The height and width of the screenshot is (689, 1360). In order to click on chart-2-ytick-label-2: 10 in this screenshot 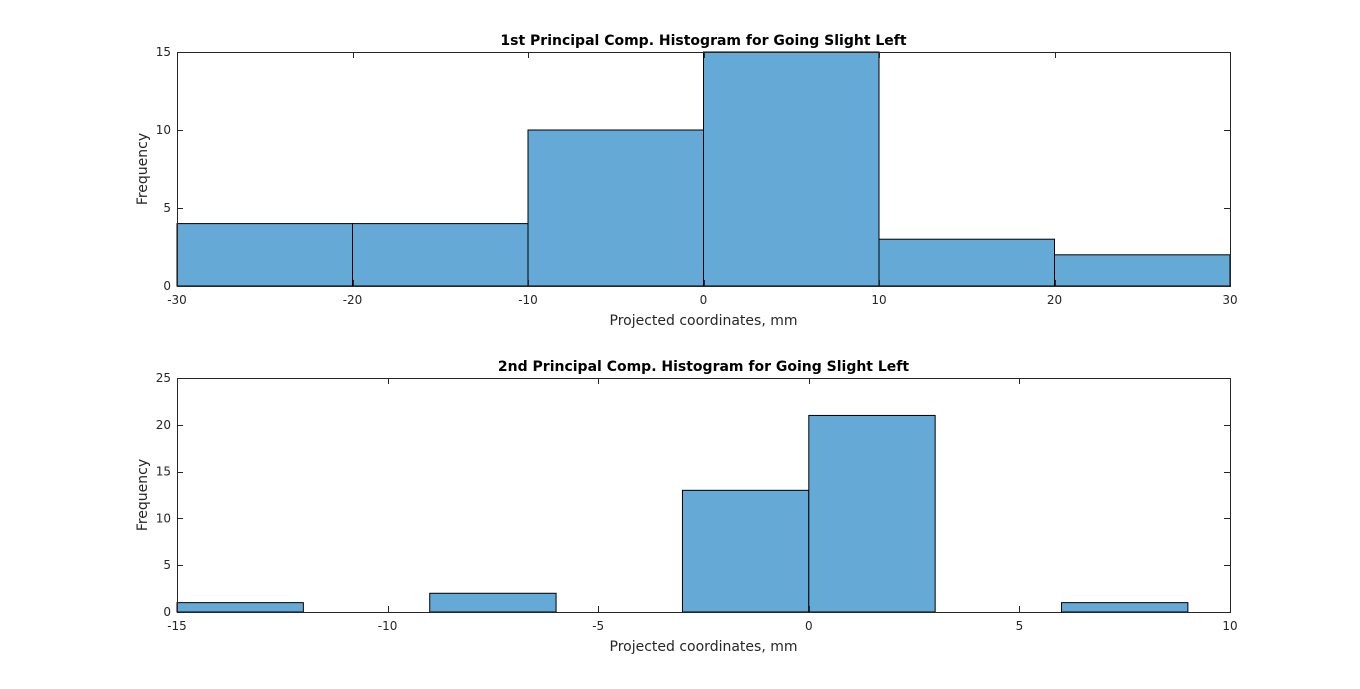, I will do `click(163, 518)`.